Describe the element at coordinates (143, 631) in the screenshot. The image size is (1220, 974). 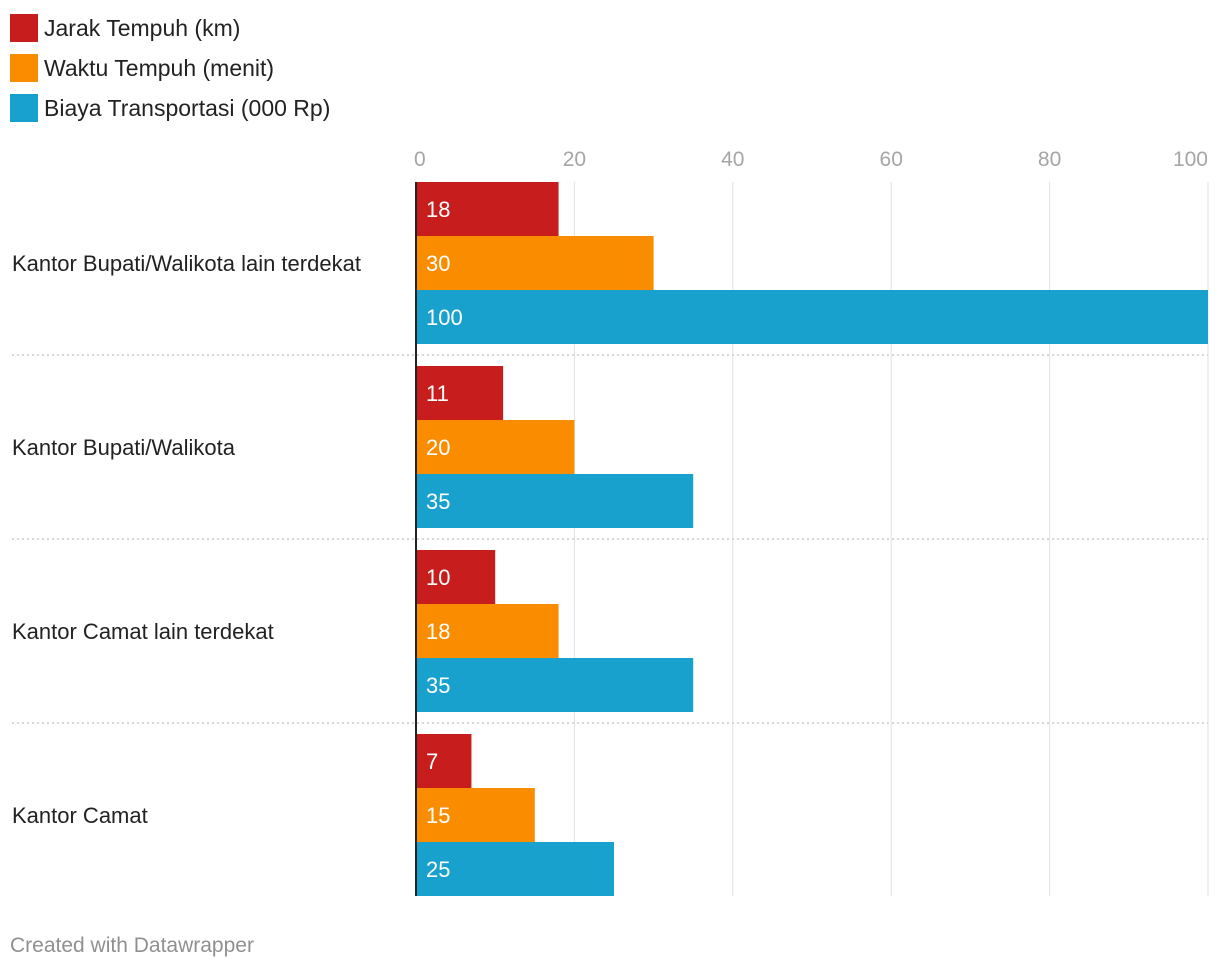
I see `category-label: Kantor Camat lain terdekat` at that location.